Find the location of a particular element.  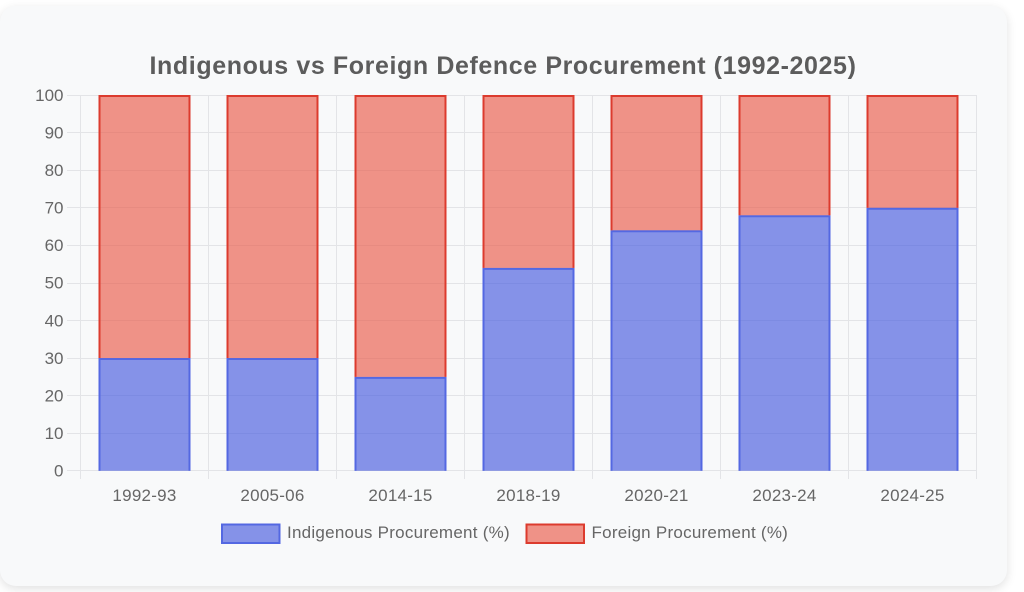

svg-text: 2024-25 is located at coordinates (912, 495).